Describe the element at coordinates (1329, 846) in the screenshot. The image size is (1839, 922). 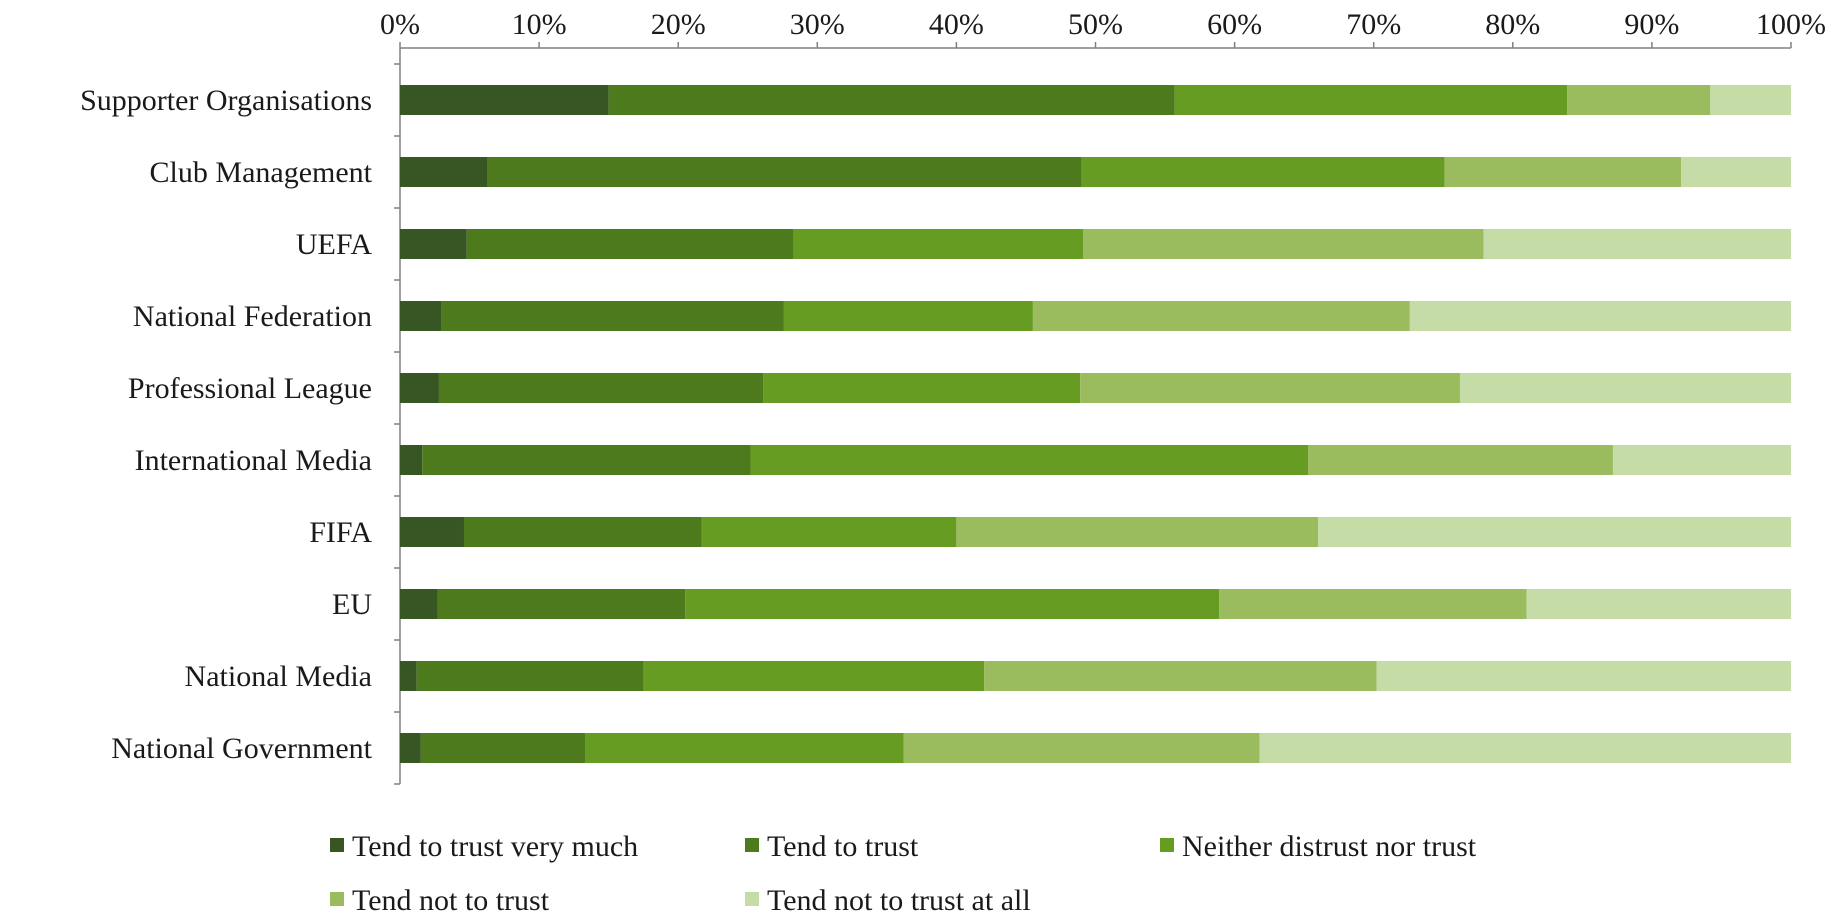
I see `legend-label: Neither distrust nor trust` at that location.